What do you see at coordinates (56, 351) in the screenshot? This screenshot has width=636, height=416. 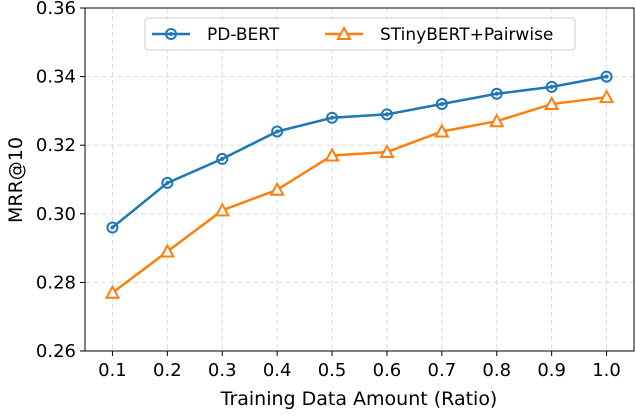 I see `y-tick-label: 0.26` at bounding box center [56, 351].